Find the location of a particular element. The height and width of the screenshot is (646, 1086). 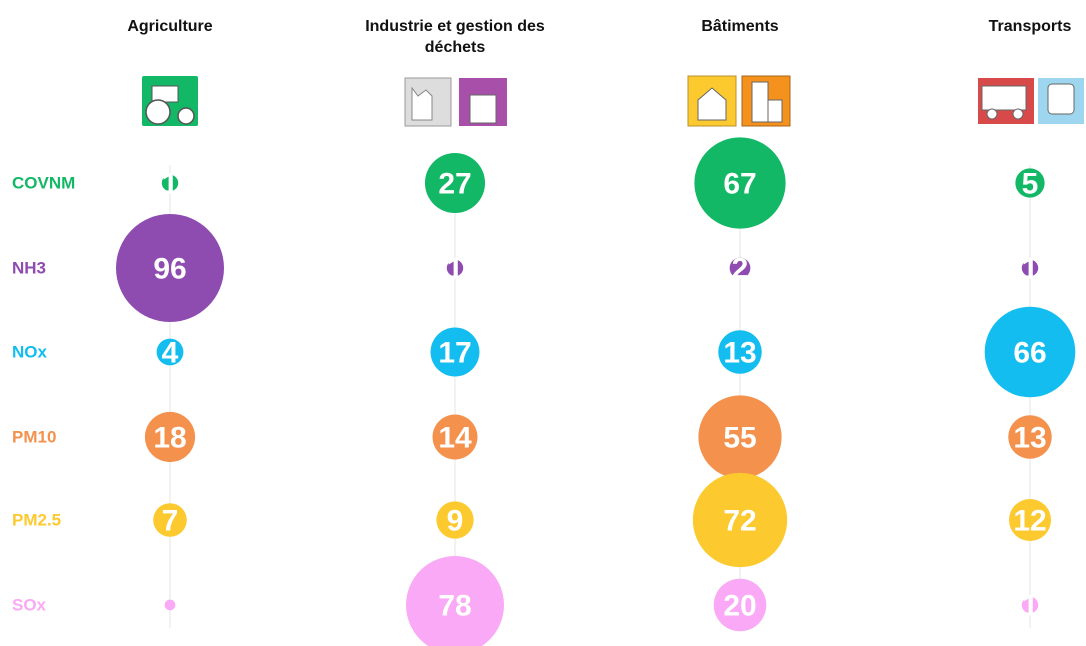

value-label: 27 is located at coordinates (454, 184).